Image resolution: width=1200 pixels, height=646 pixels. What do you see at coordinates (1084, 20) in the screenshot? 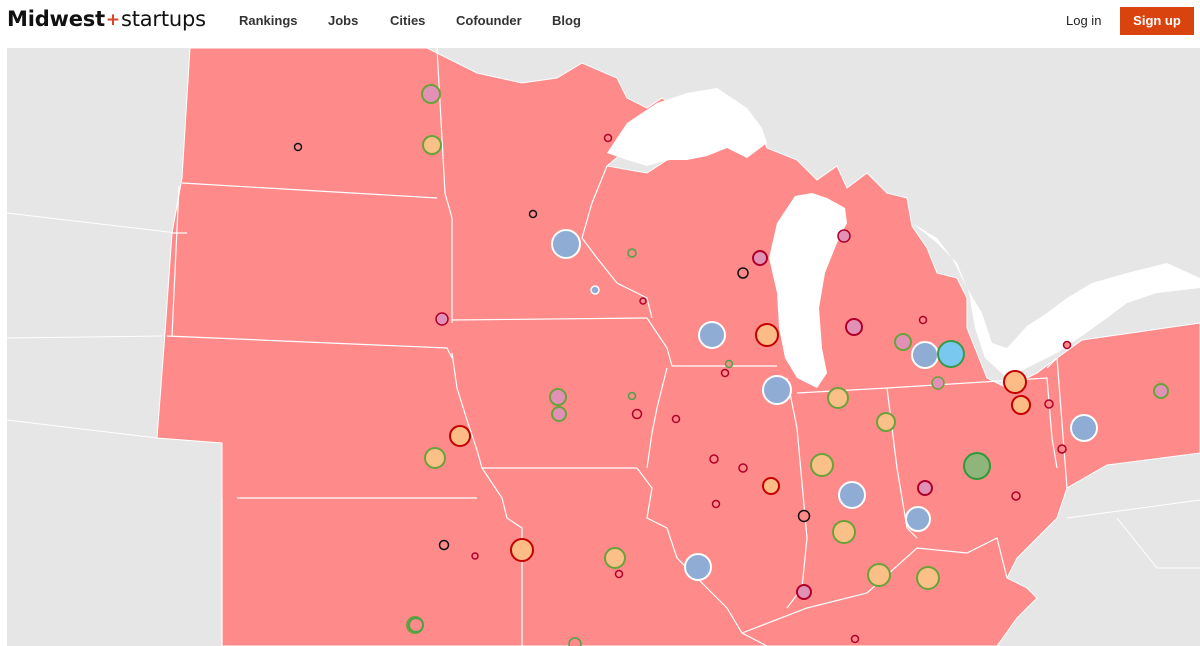
I see `login-link: Log in` at bounding box center [1084, 20].